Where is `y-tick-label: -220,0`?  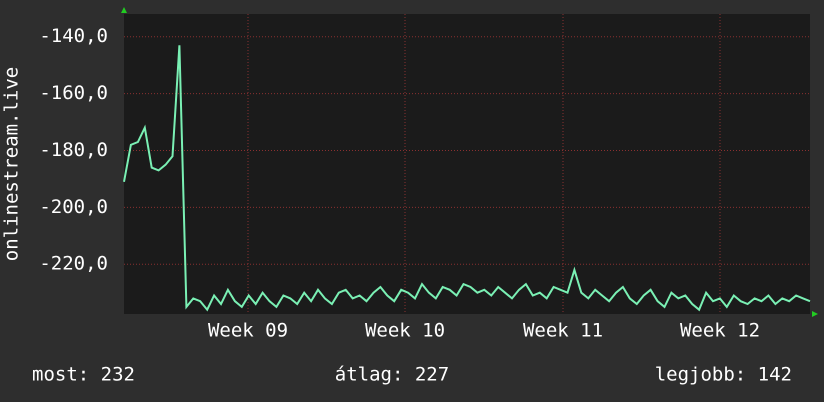
y-tick-label: -220,0 is located at coordinates (73, 264).